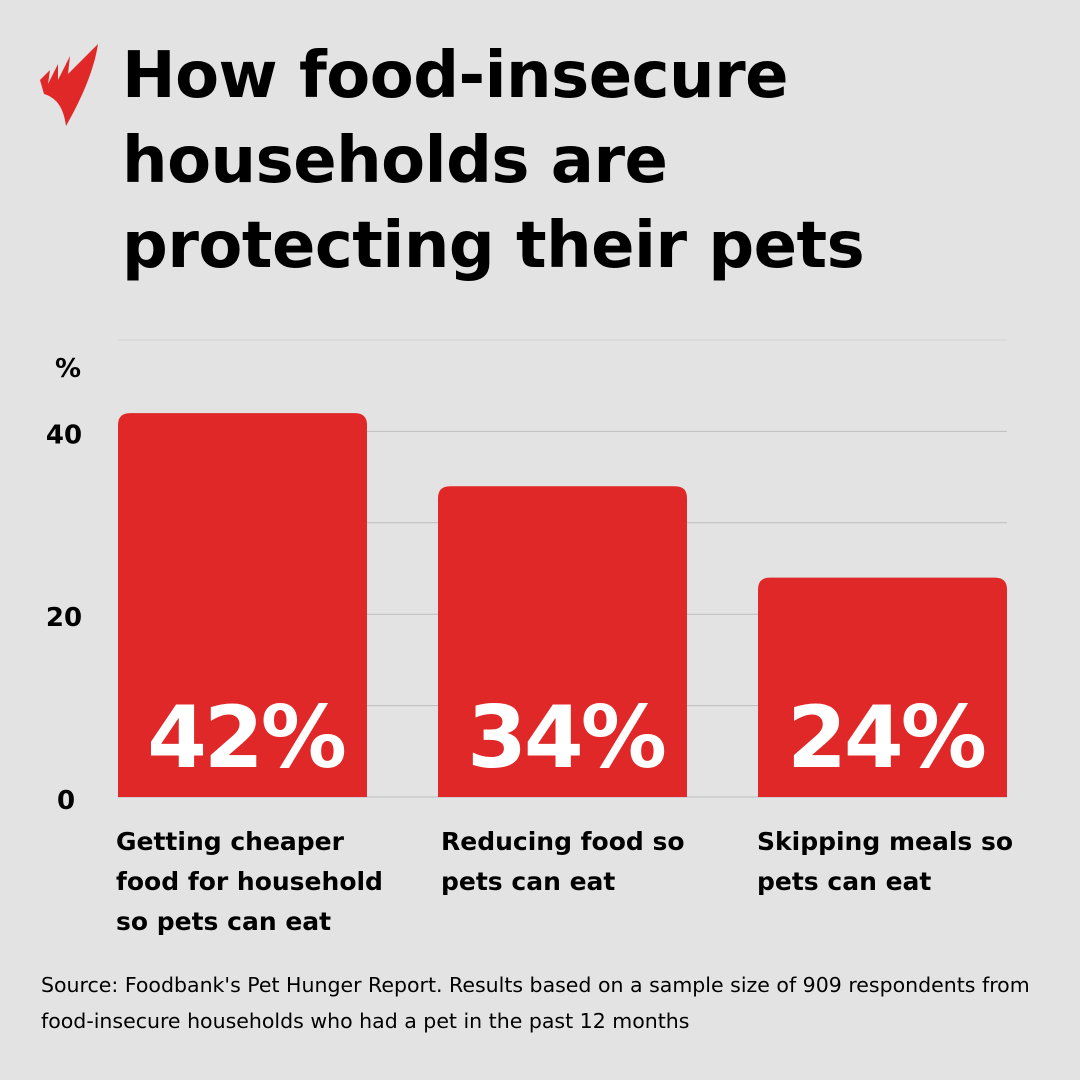 Image resolution: width=1080 pixels, height=1080 pixels. I want to click on category-label: Skipping meals so pets can eat, so click(885, 861).